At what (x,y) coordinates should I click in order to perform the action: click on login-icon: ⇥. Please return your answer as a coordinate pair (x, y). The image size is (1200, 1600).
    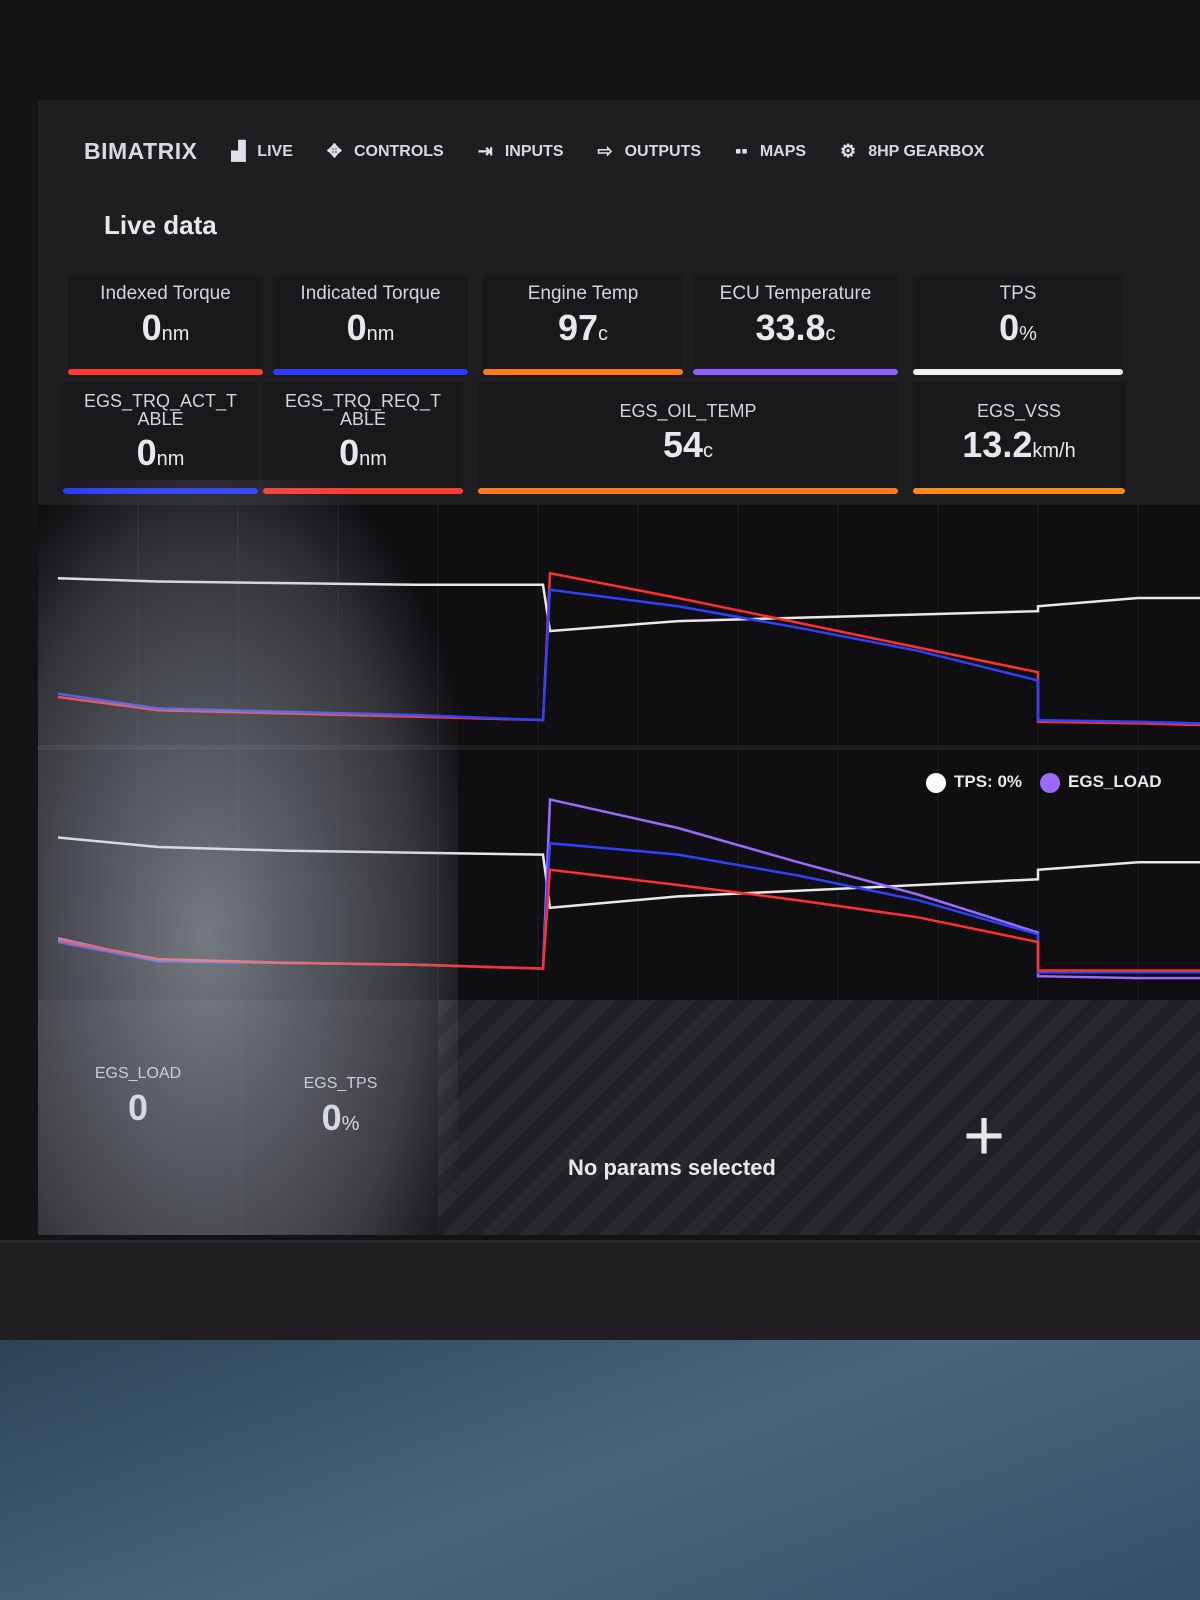
    Looking at the image, I should click on (485, 151).